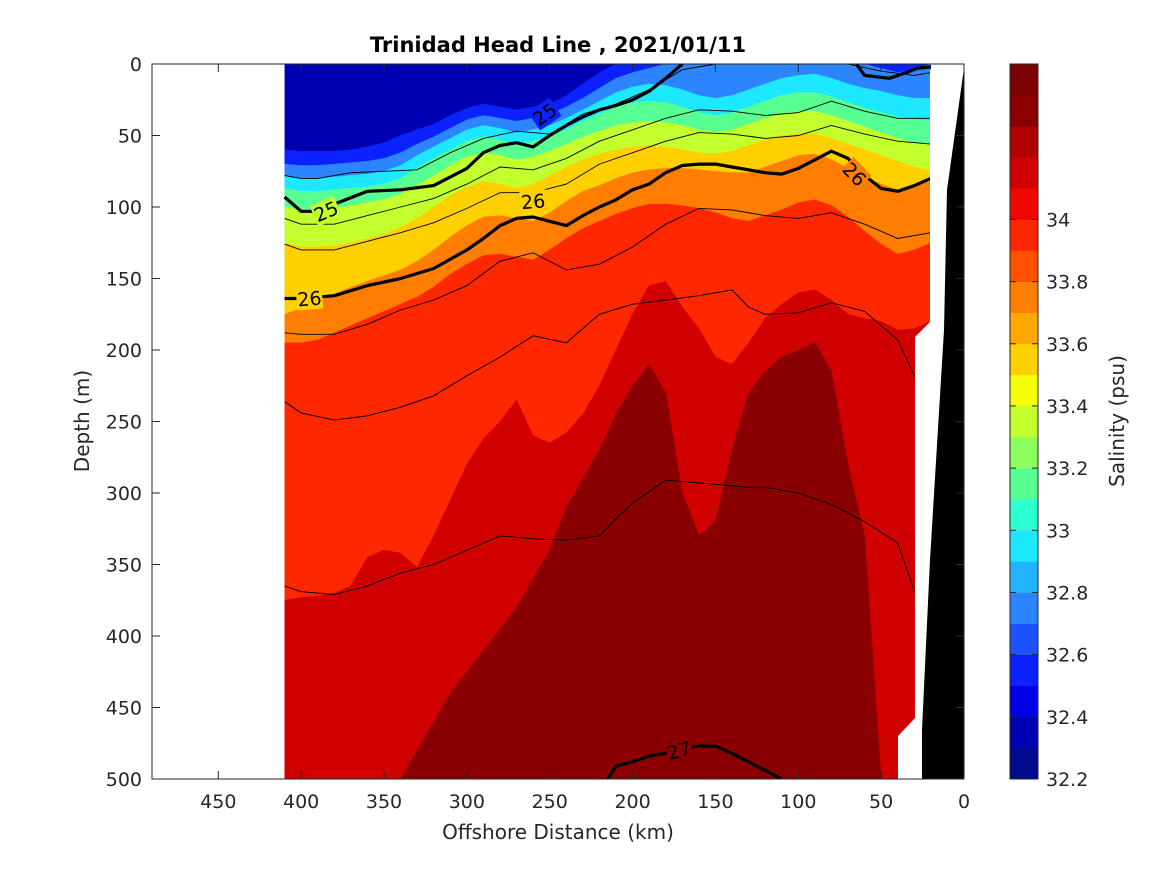 Image resolution: width=1167 pixels, height=875 pixels. I want to click on y-tick-label: 300, so click(124, 494).